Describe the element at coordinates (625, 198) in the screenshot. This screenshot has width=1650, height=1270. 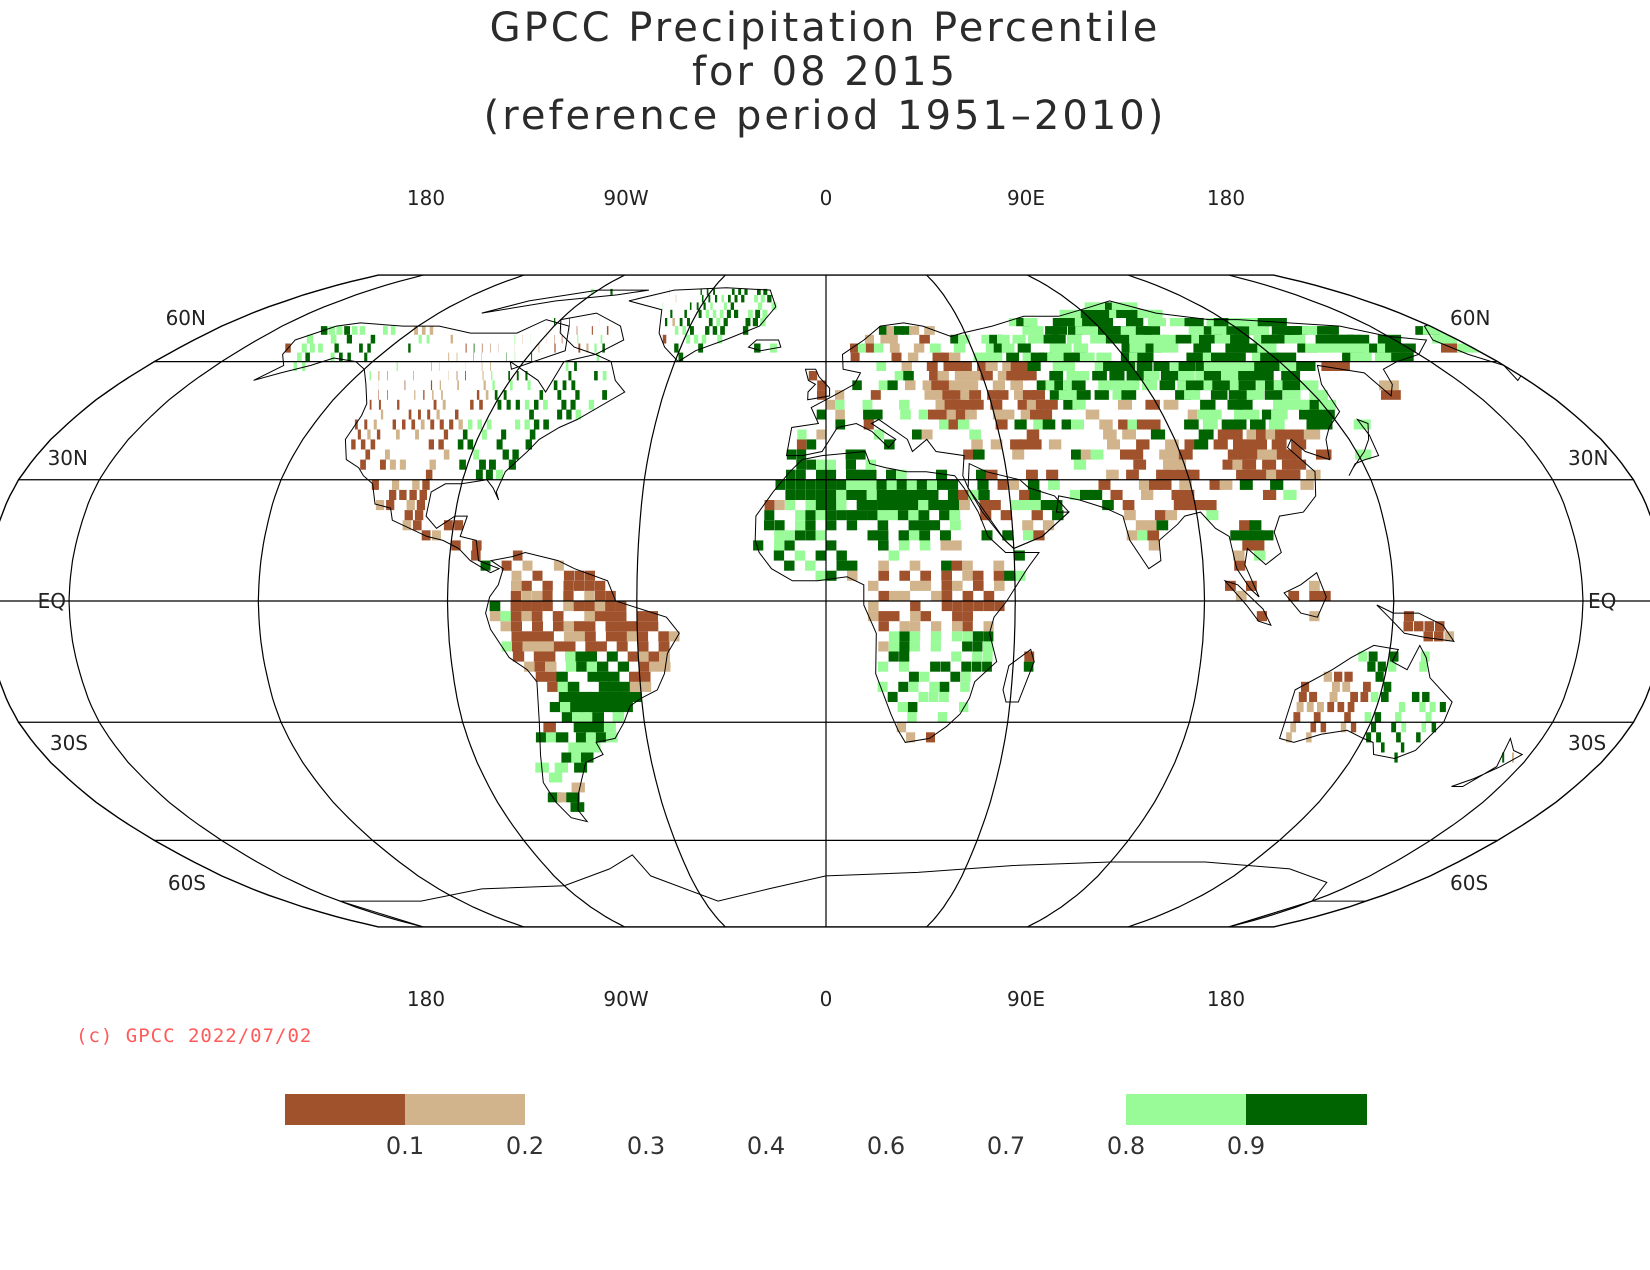
I see `top-lon-label-90w: 90W` at that location.